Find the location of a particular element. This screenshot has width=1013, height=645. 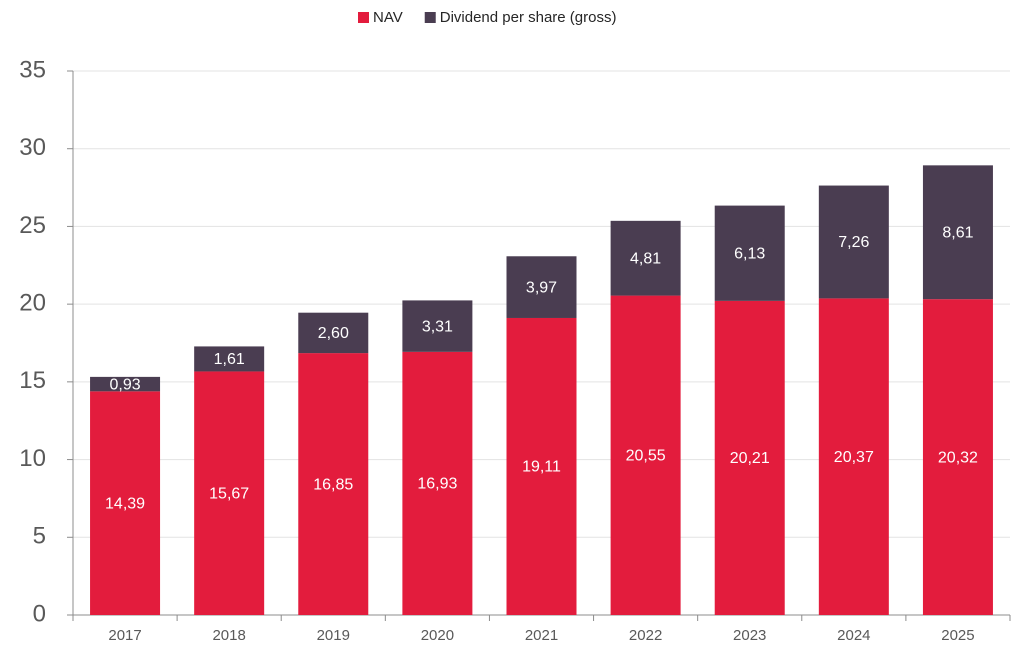

x-tick-label: 2025 is located at coordinates (957, 635).